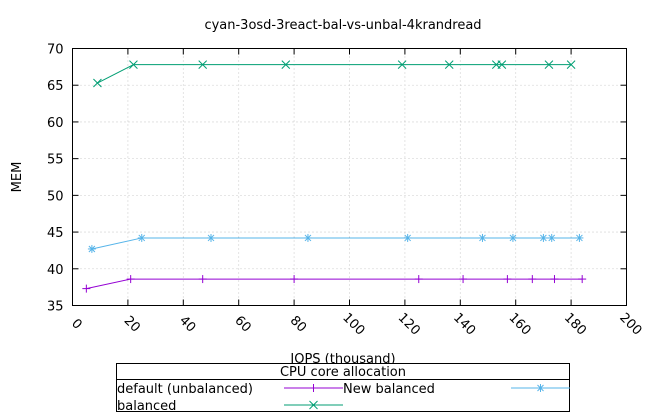  I want to click on y-tick-label: 60, so click(55, 123).